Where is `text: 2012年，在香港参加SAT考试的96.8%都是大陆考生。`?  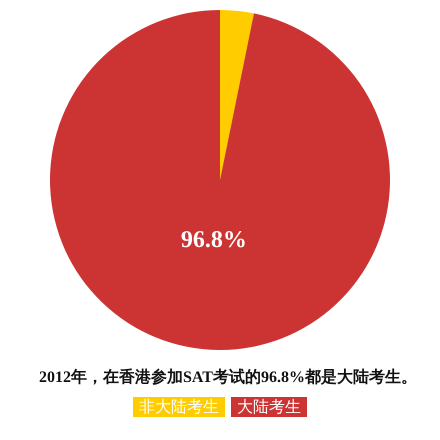
text: 2012年，在香港参加SAT考试的96.8%都是大陆考生。 is located at coordinates (228, 377).